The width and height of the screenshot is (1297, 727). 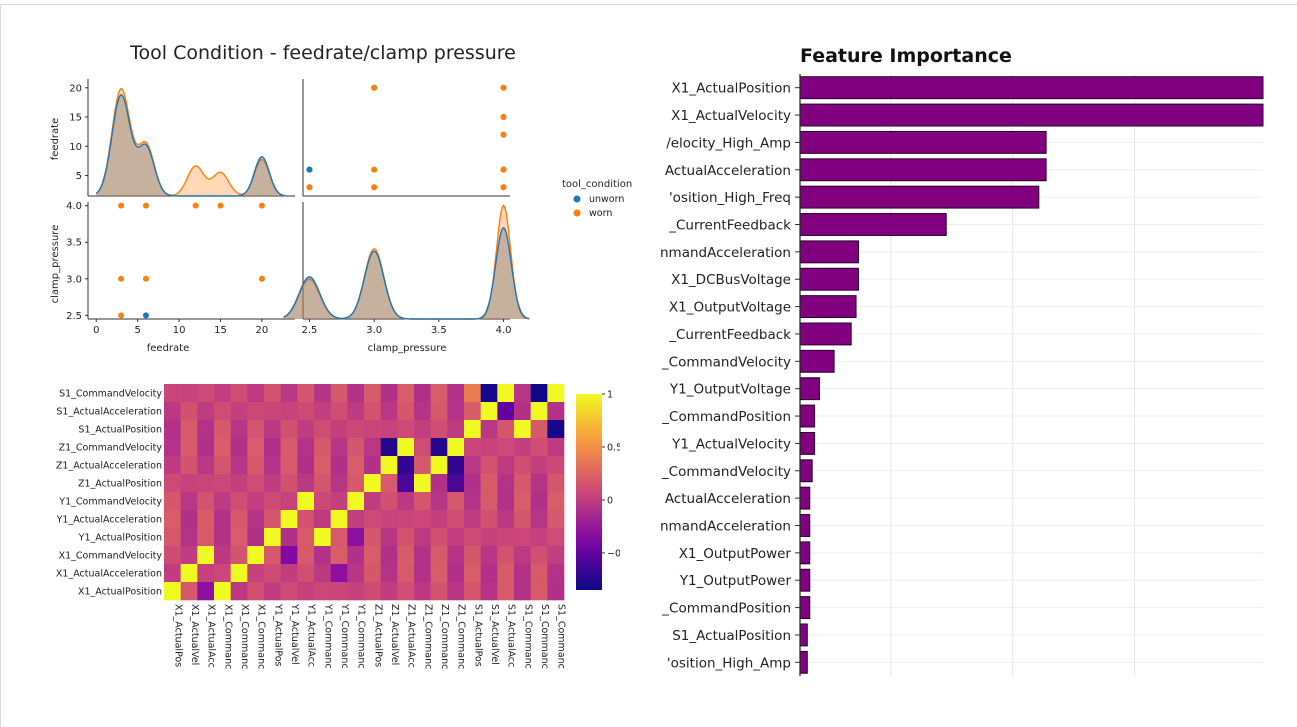 I want to click on importance-category-label: 'osition_High_Amp, so click(x=729, y=663).